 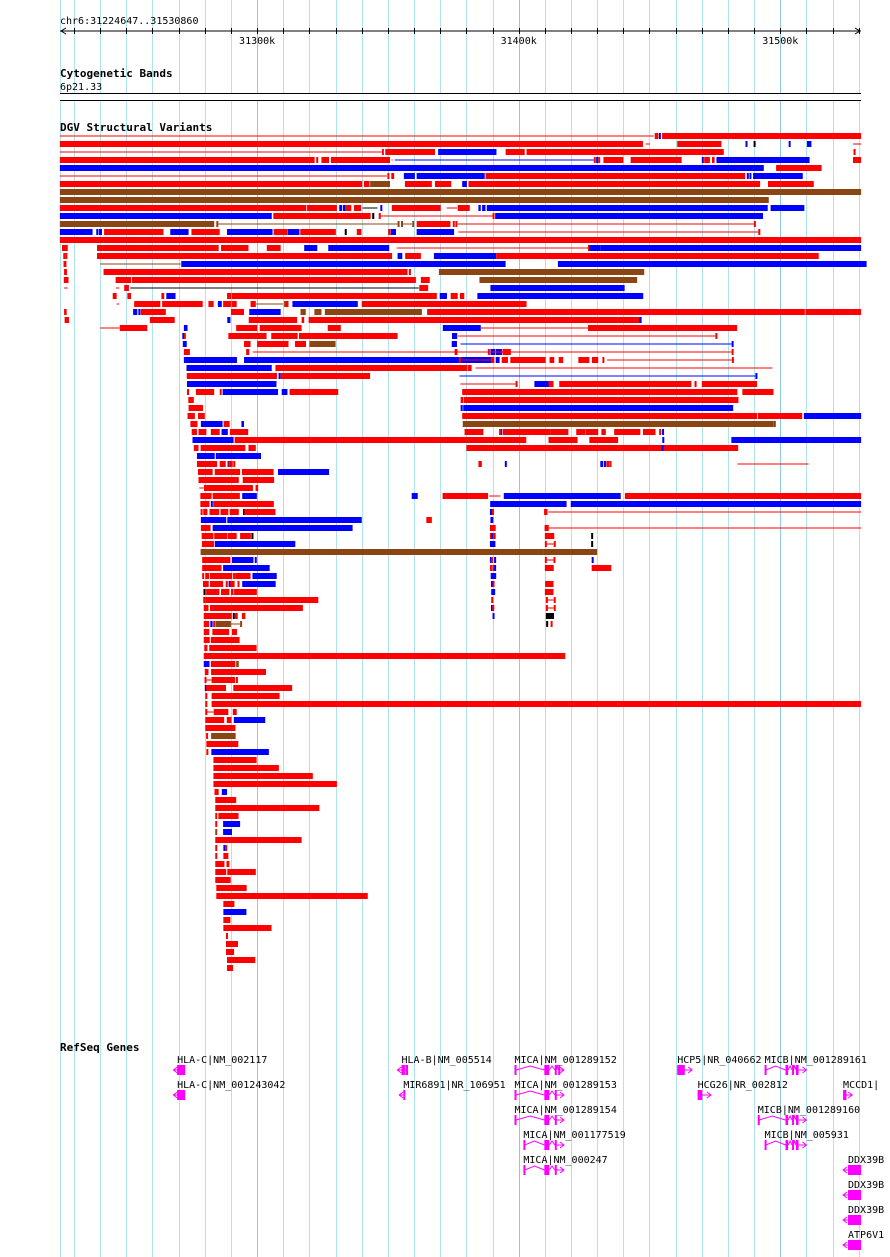 What do you see at coordinates (719, 1065) in the screenshot?
I see `gene-feature: HCP5|NR_040662` at bounding box center [719, 1065].